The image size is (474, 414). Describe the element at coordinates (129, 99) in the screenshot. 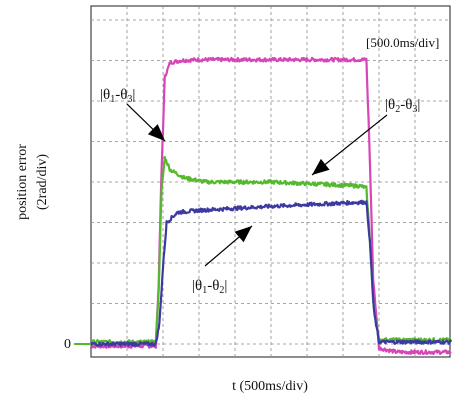

I see `annotation-1-sub_b: 3` at that location.